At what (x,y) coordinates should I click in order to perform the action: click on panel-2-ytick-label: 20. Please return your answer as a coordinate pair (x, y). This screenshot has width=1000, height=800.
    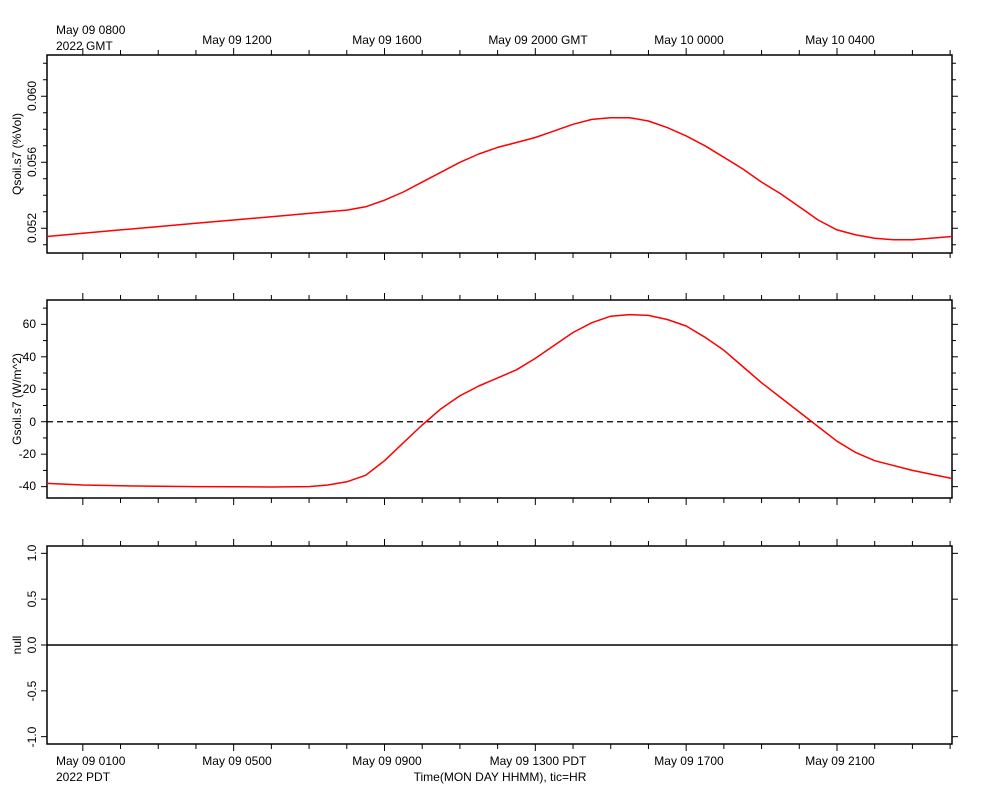
    Looking at the image, I should click on (30, 389).